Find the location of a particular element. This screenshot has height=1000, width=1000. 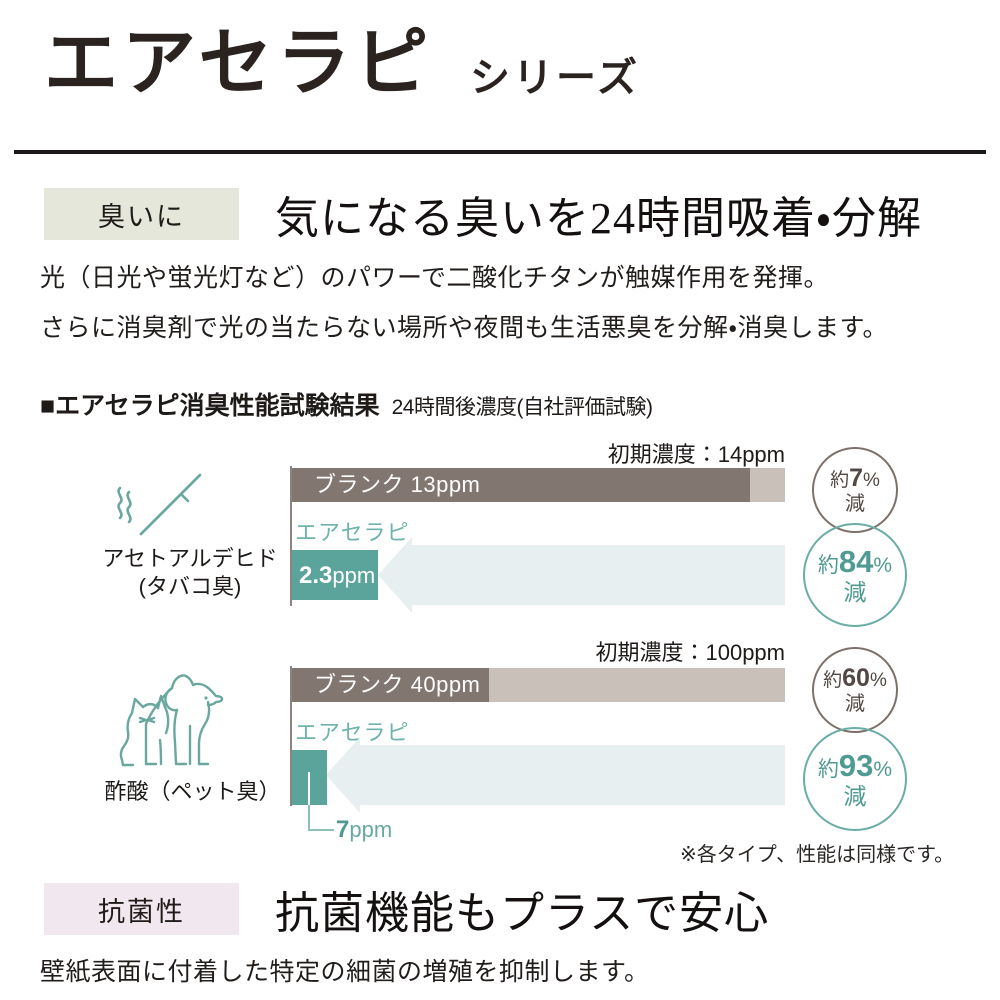

badge-num-t2: 93 is located at coordinates (856, 765).